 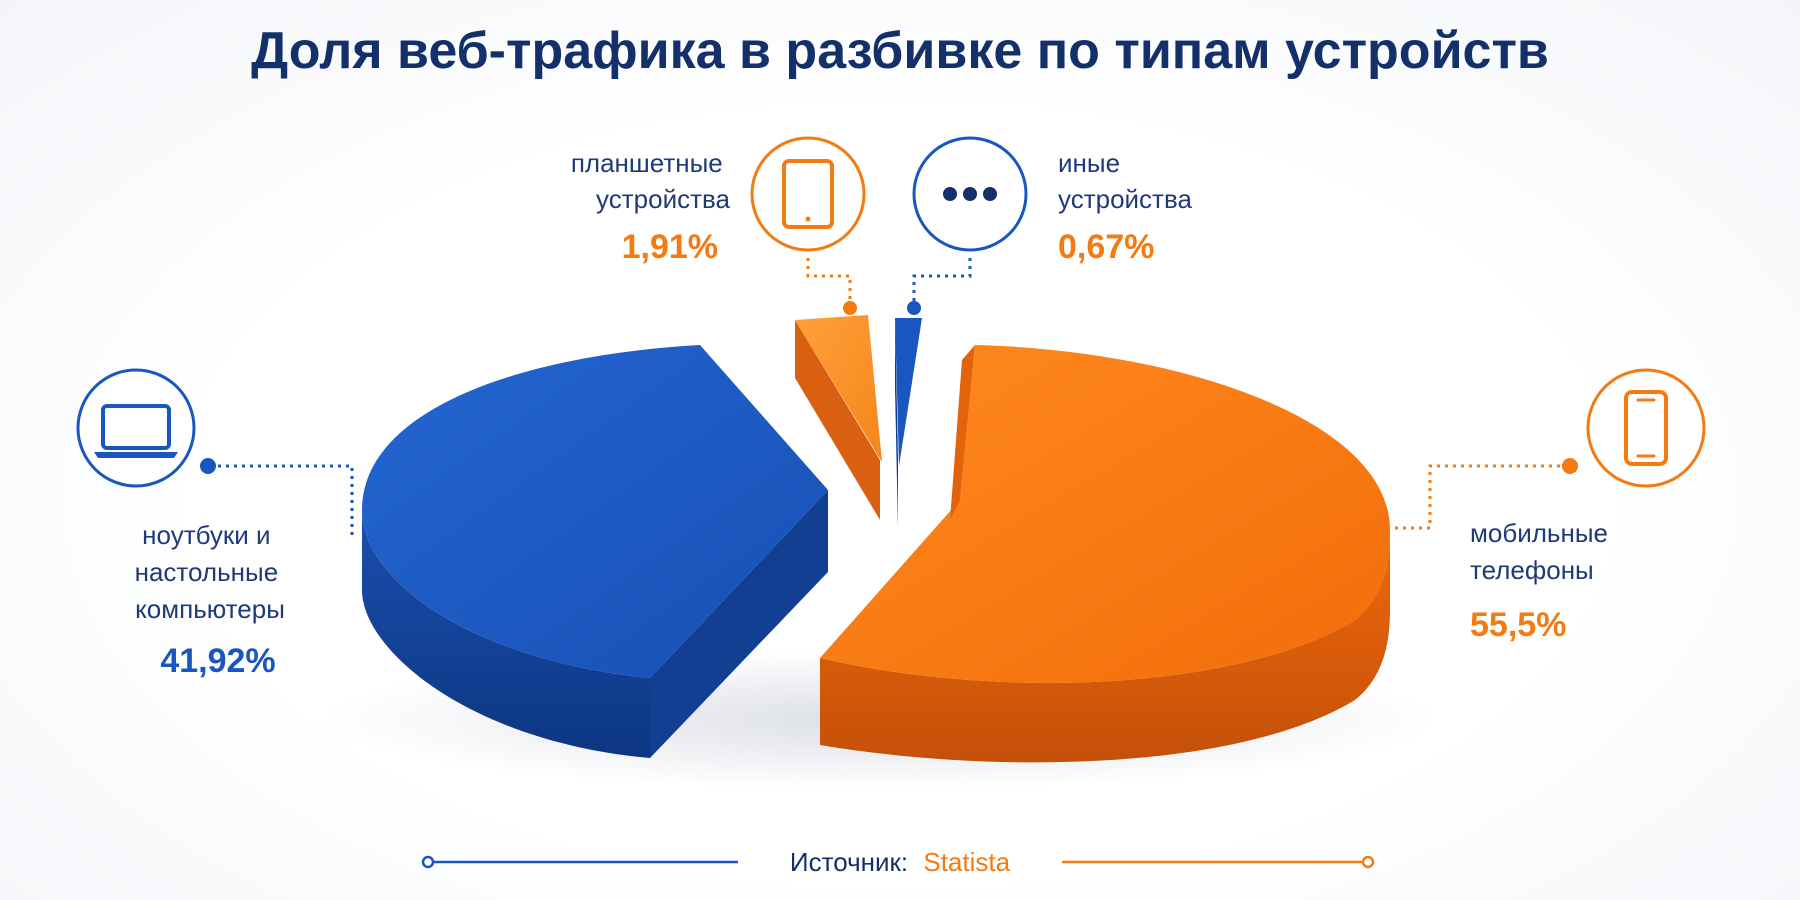 I want to click on source-line-right-dot, so click(x=1368, y=862).